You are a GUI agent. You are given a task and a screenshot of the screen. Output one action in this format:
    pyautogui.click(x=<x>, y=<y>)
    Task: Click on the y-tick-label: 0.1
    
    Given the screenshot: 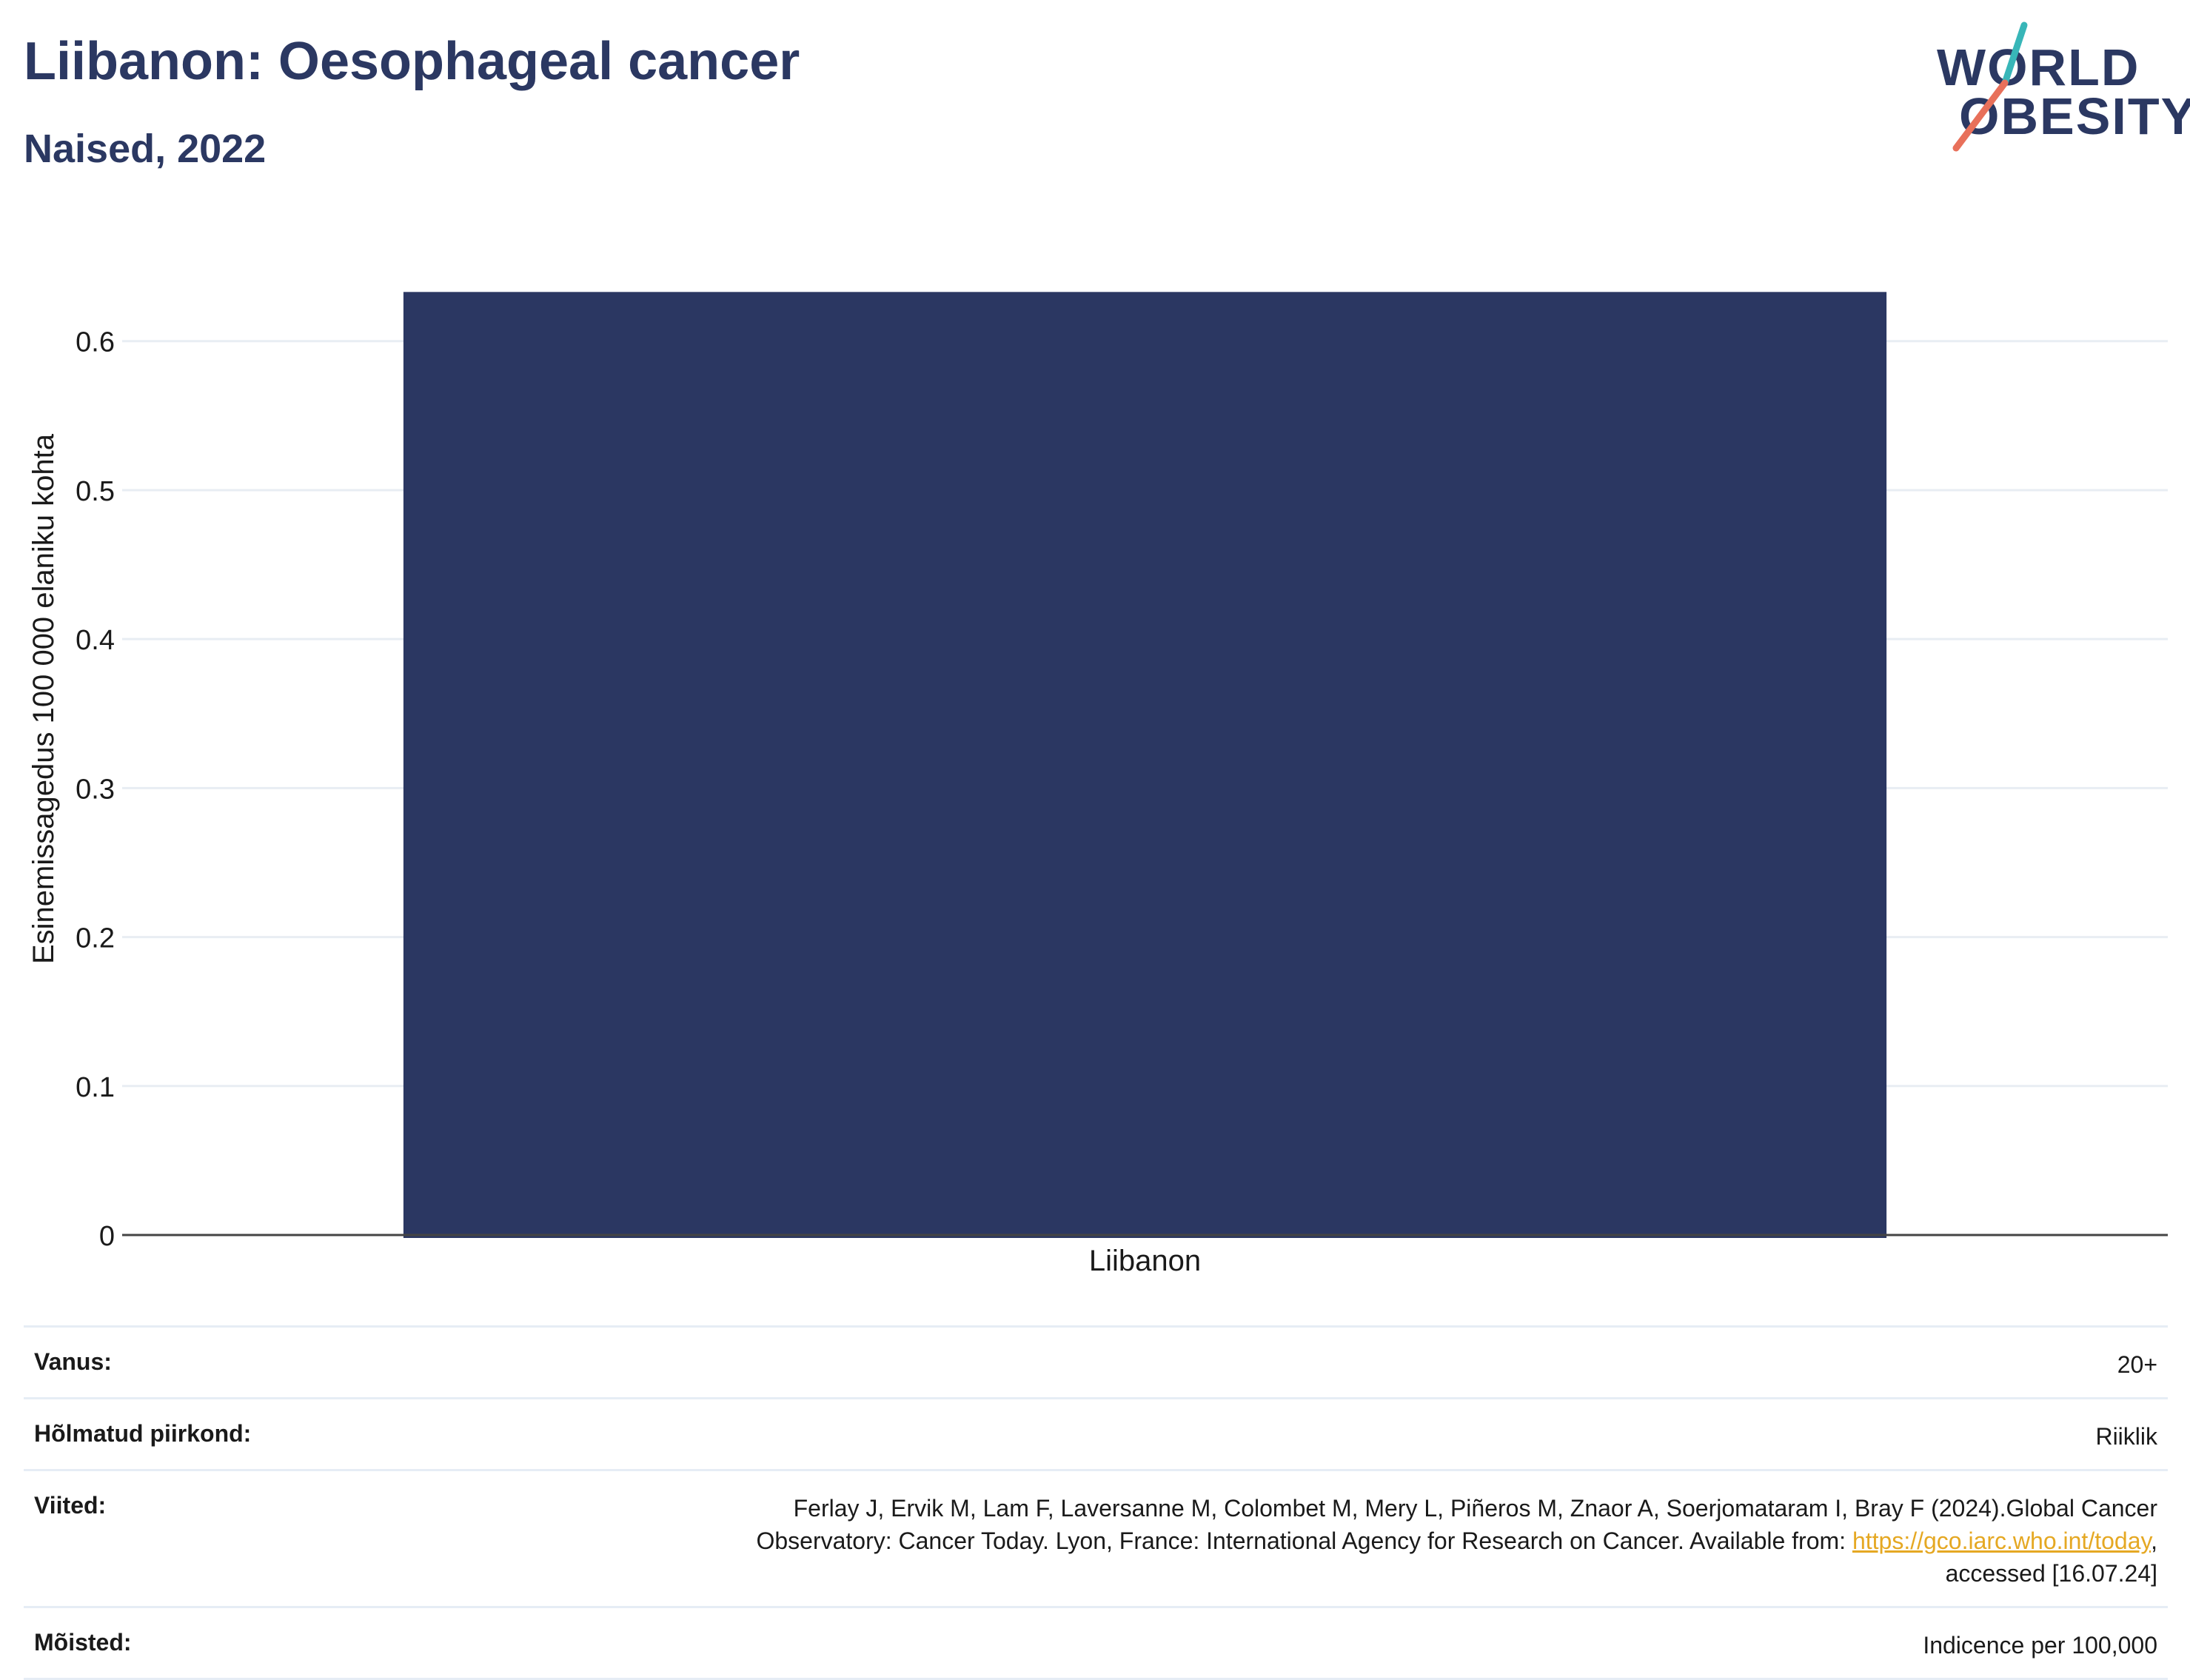 What is the action you would take?
    pyautogui.click(x=95, y=1087)
    